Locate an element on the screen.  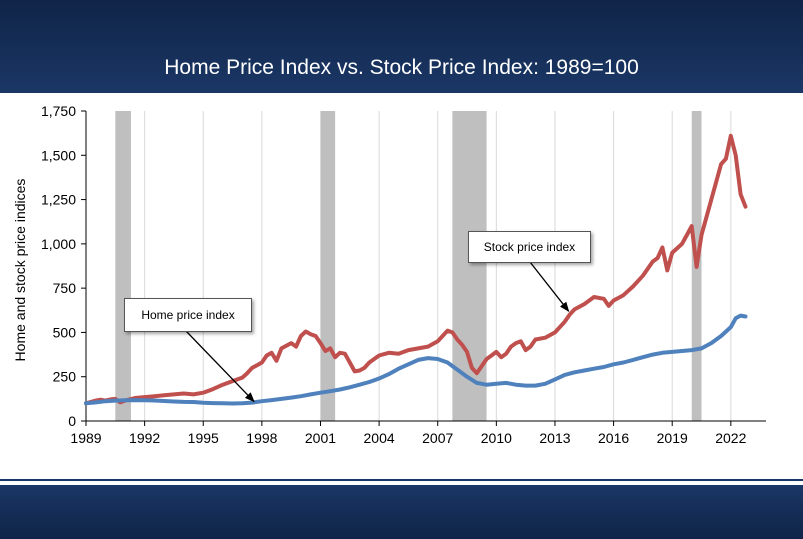
y-tick-label: 1,500 is located at coordinates (58, 155).